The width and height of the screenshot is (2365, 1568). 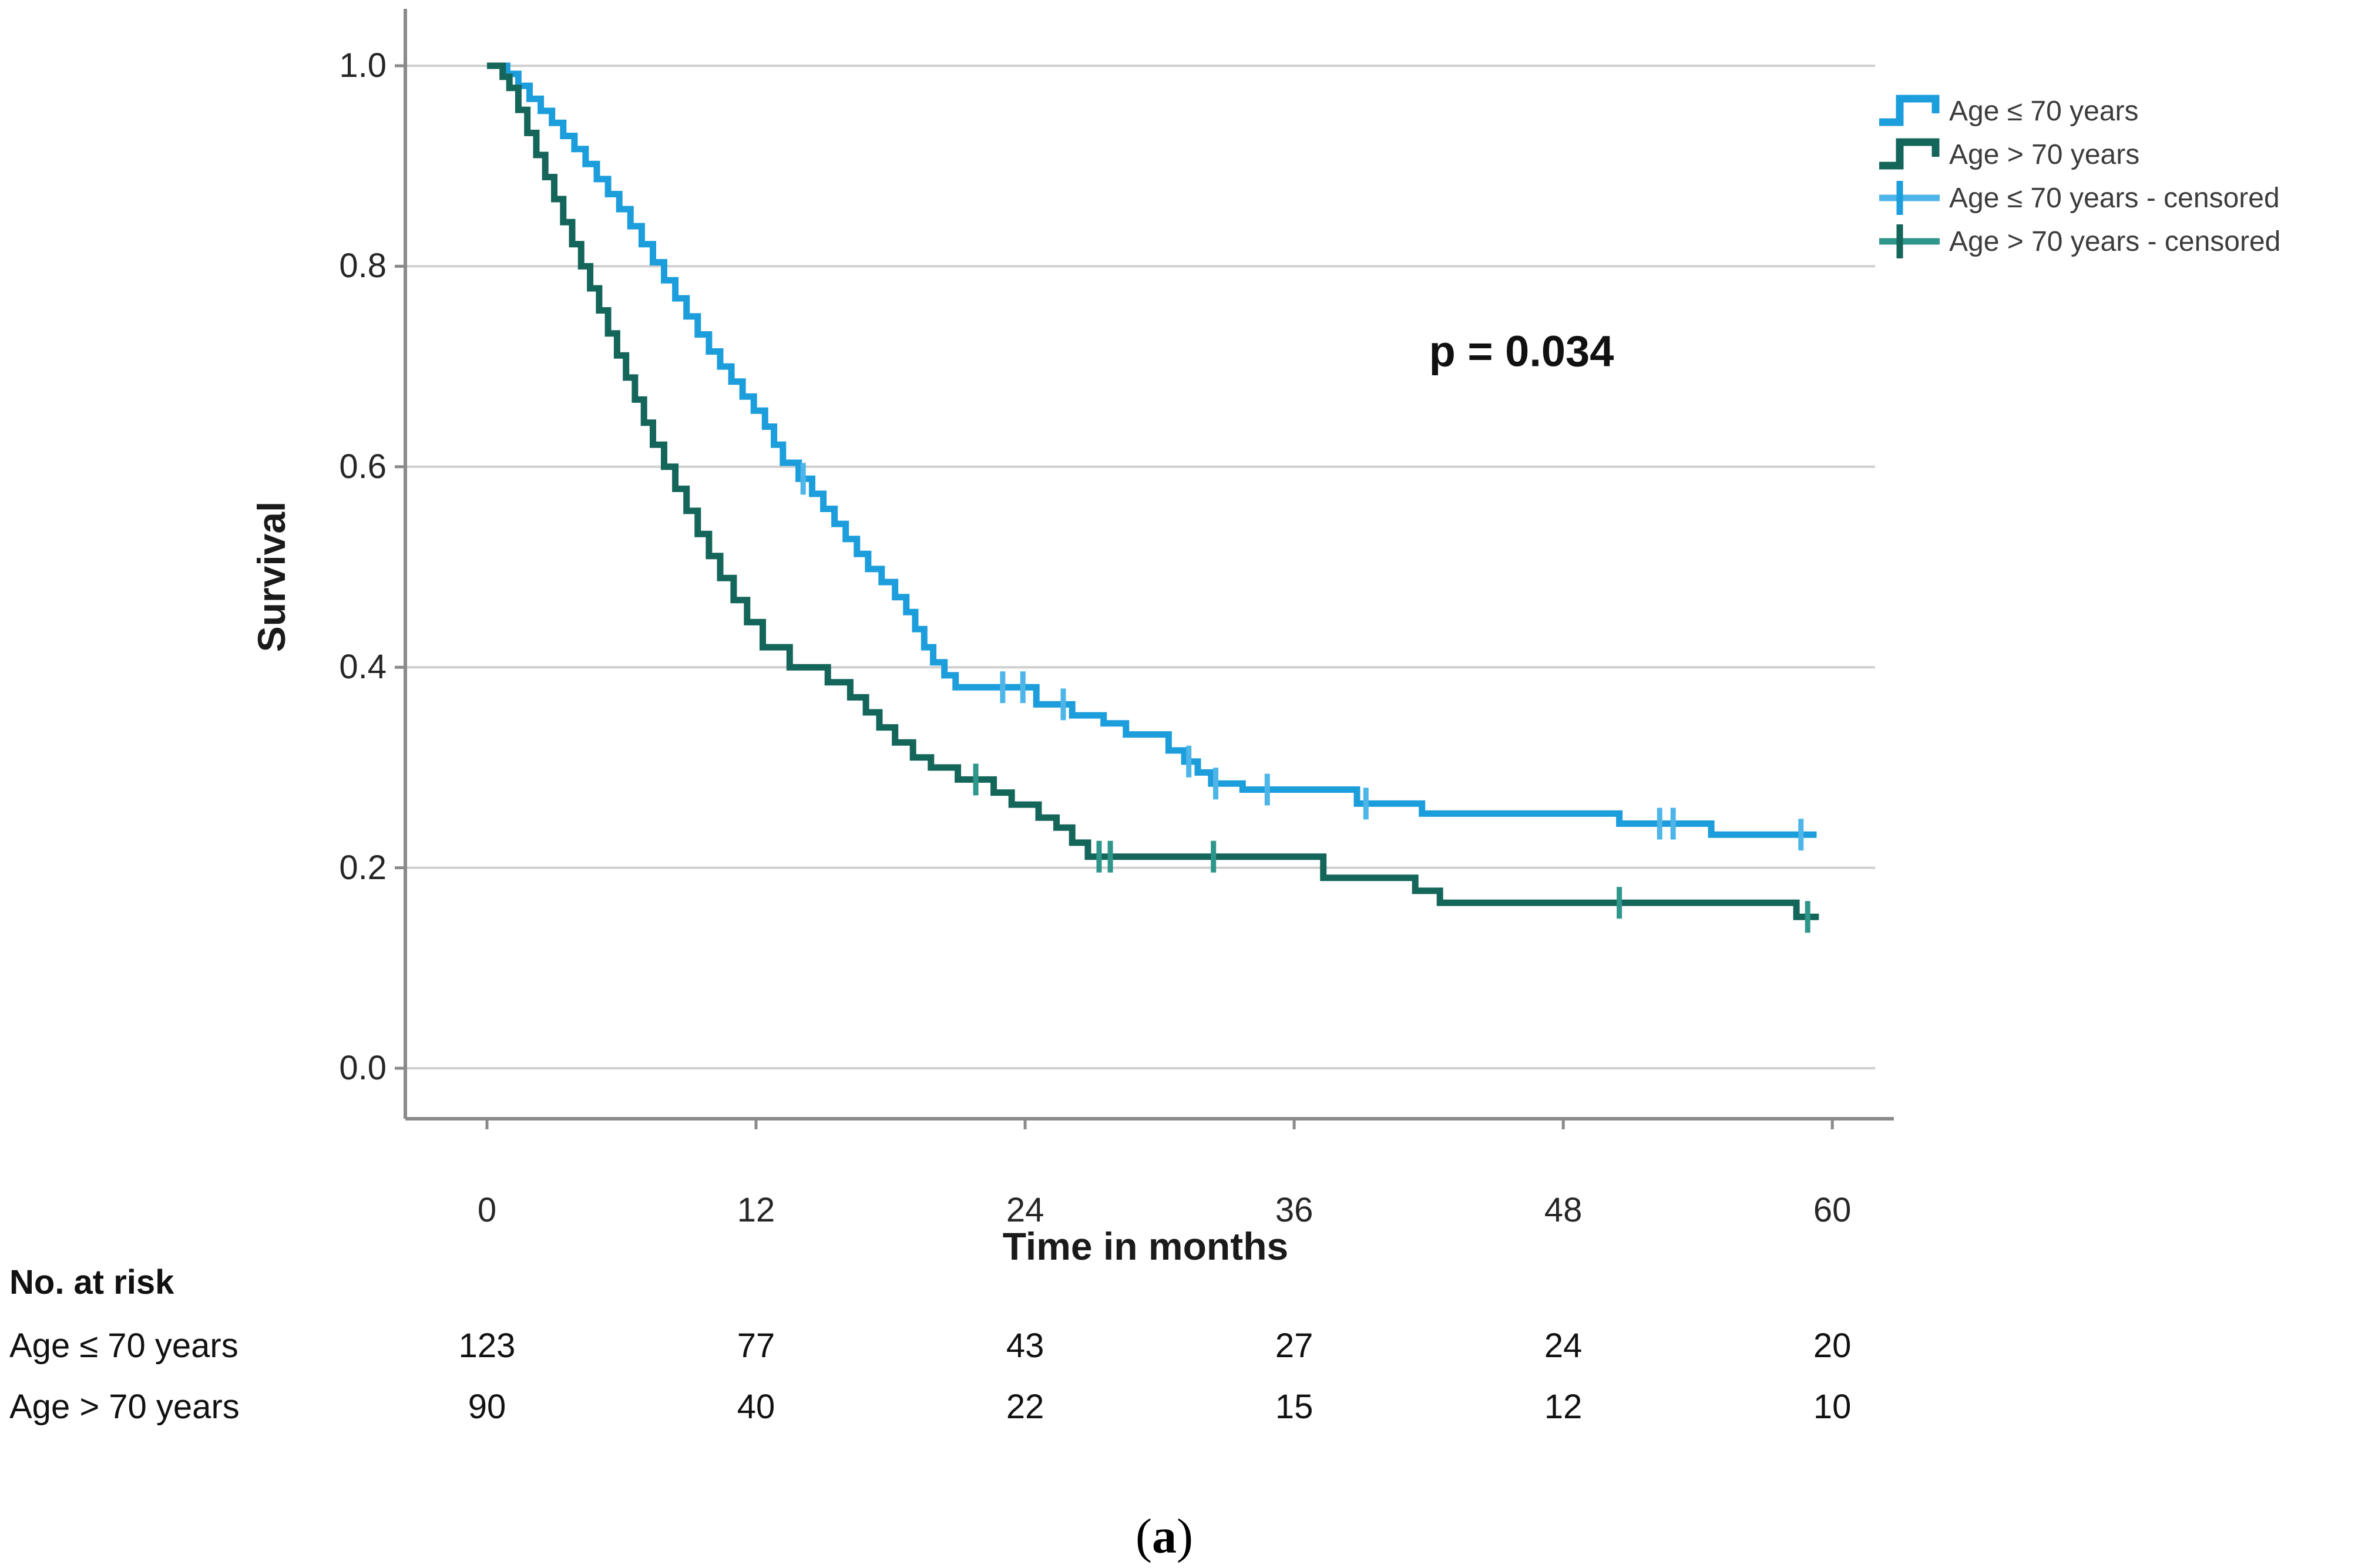 I want to click on y-axis-title: Survival, so click(x=271, y=576).